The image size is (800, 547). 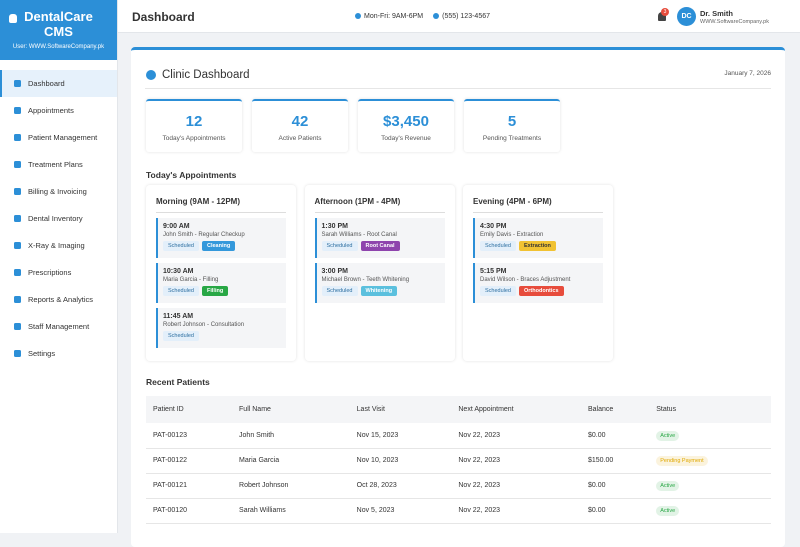 I want to click on menu-label: Dental Inventory, so click(x=55, y=218).